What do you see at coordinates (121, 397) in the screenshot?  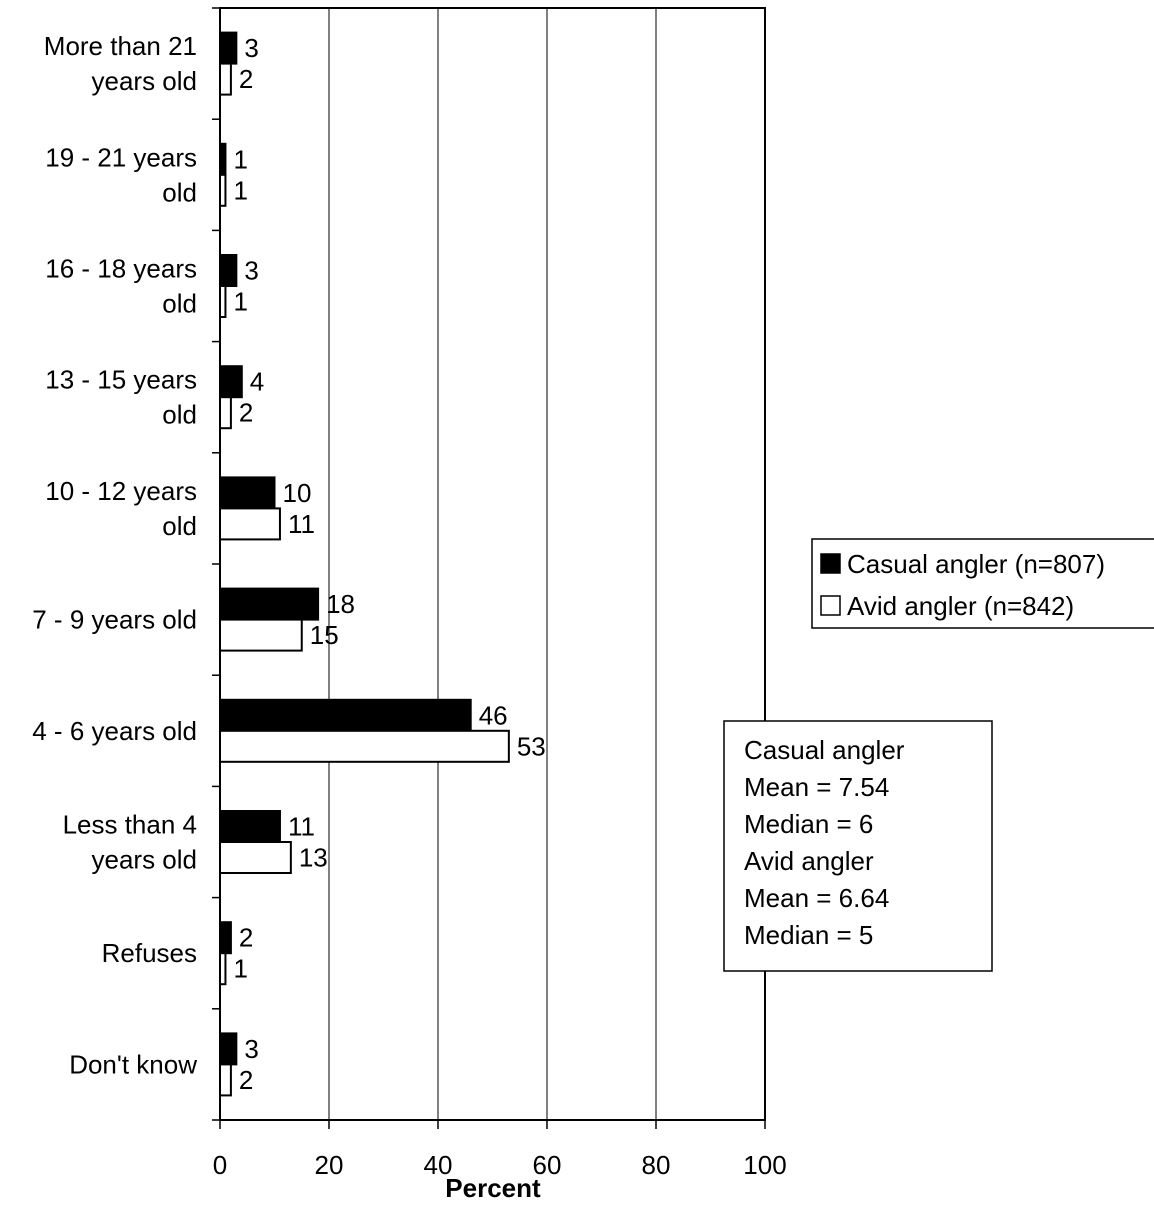 I see `category-label: 13 - 15 years old` at bounding box center [121, 397].